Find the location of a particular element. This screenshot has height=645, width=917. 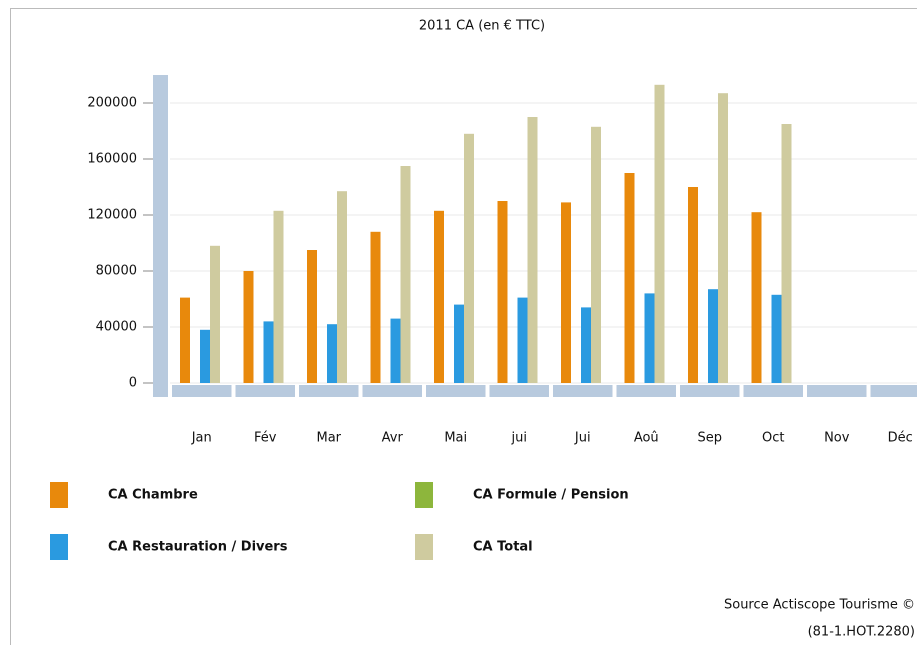

chart-title: 2011 CA (en € TTC) is located at coordinates (482, 26).